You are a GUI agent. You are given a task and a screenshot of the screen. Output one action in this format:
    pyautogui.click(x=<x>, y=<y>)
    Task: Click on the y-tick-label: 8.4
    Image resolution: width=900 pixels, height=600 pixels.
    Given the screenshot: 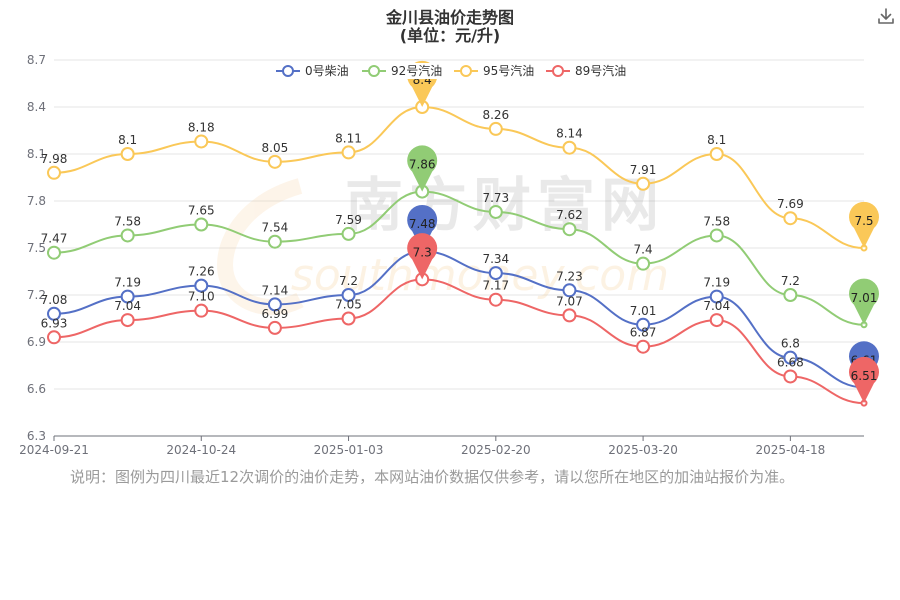 What is the action you would take?
    pyautogui.click(x=36, y=107)
    